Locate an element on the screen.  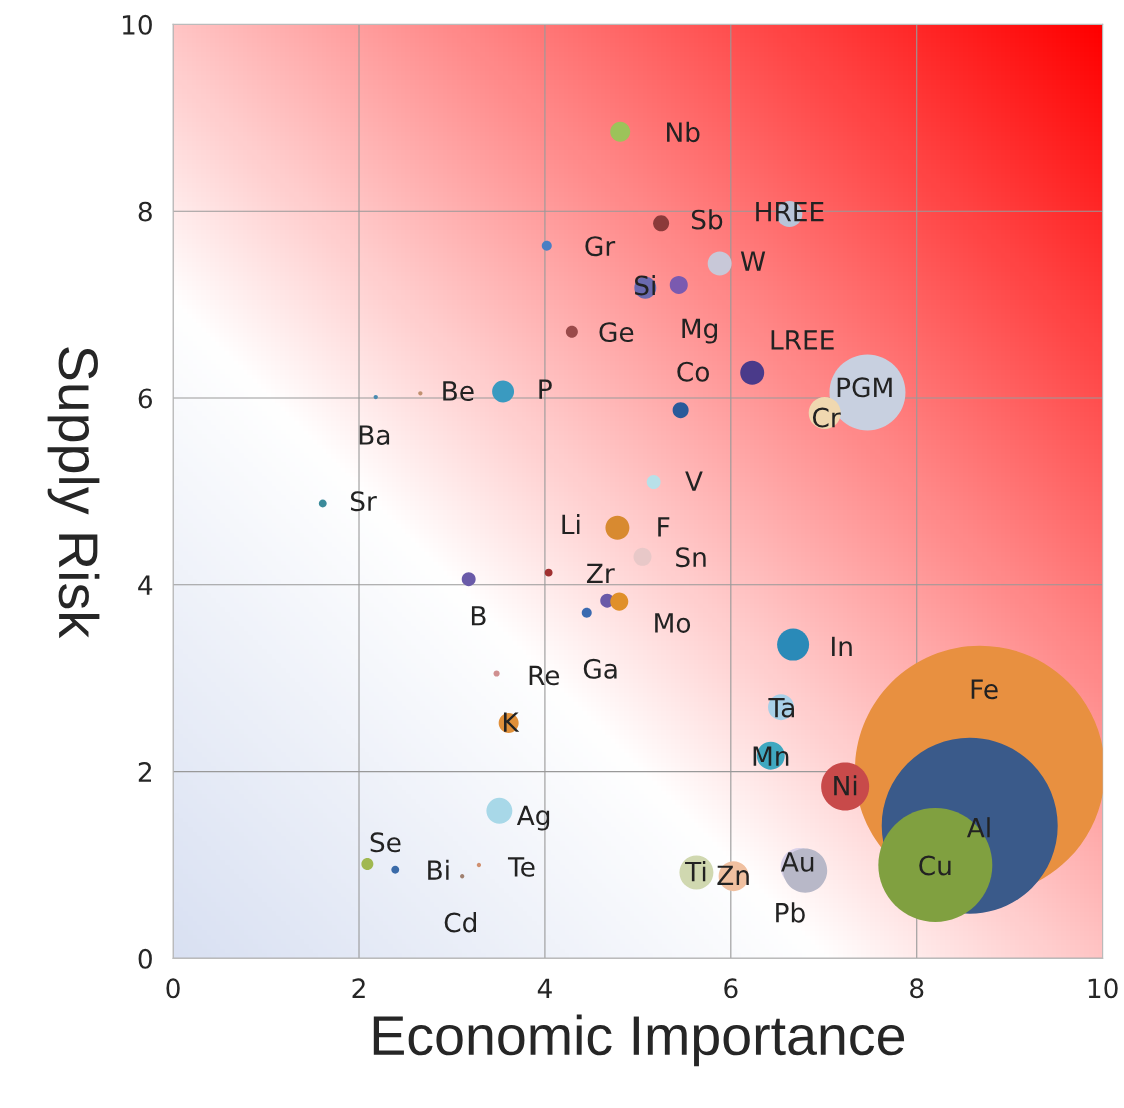
annotation: Fe is located at coordinates (984, 689).